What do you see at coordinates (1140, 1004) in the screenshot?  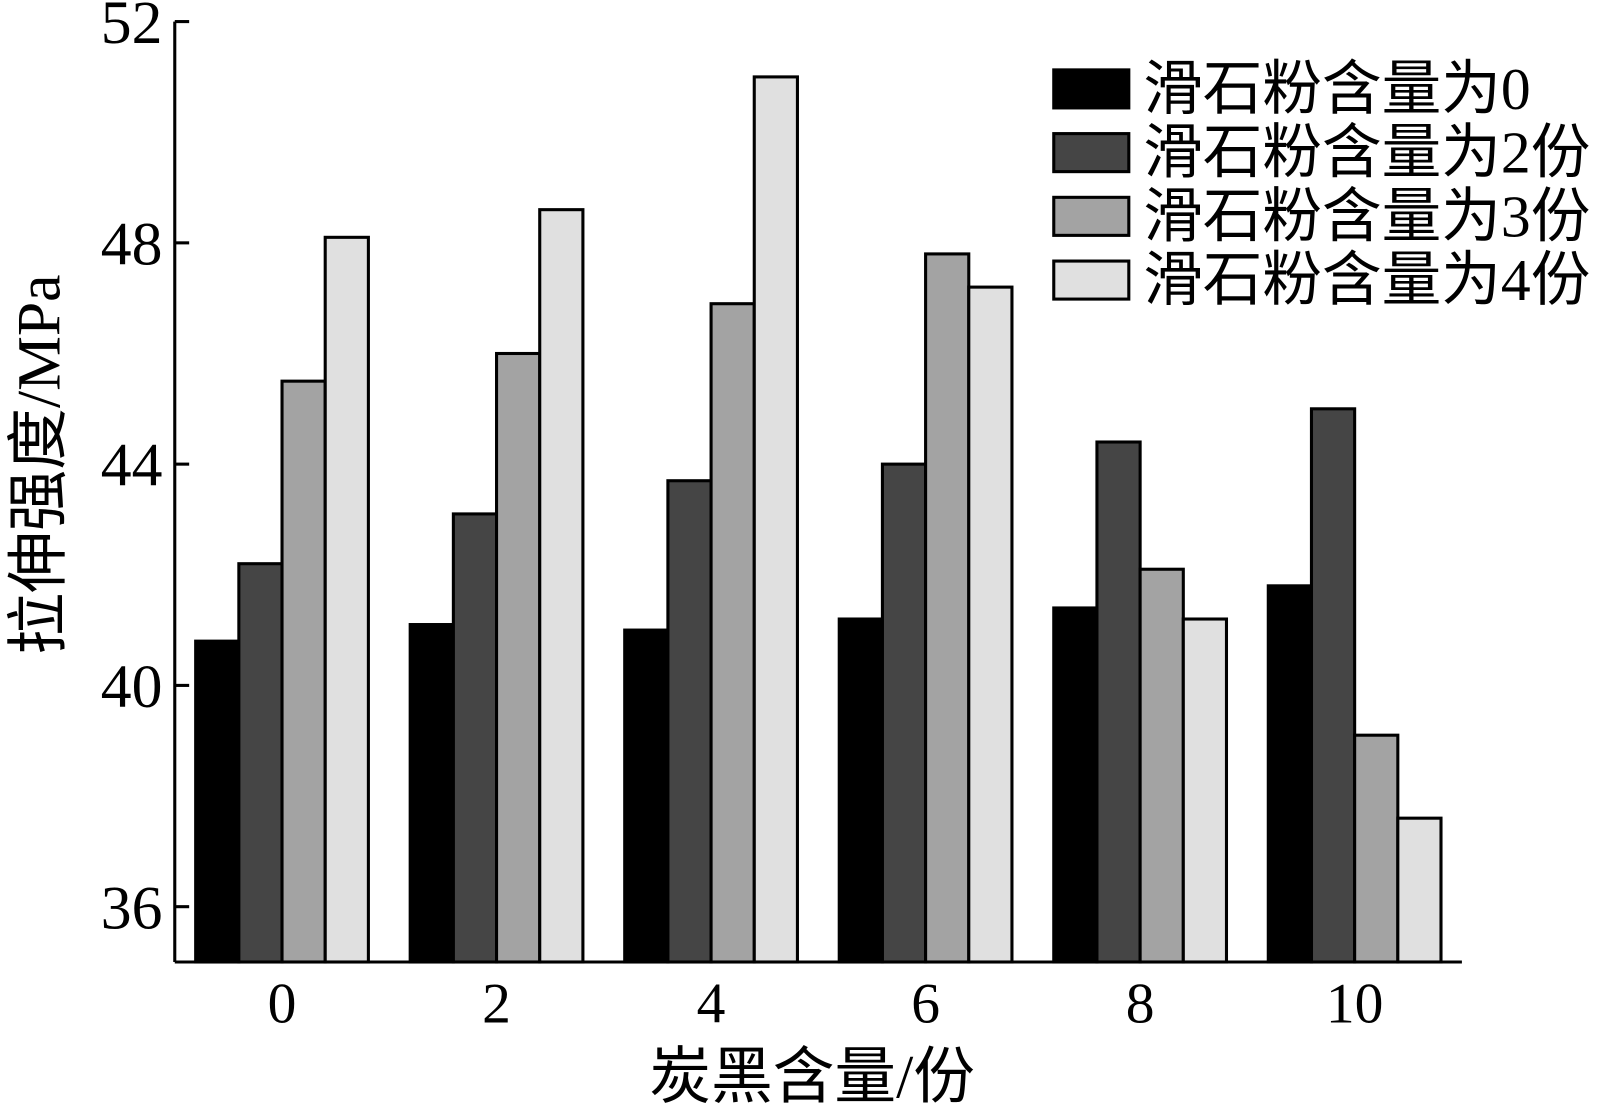 I see `x-tick-label: 8` at bounding box center [1140, 1004].